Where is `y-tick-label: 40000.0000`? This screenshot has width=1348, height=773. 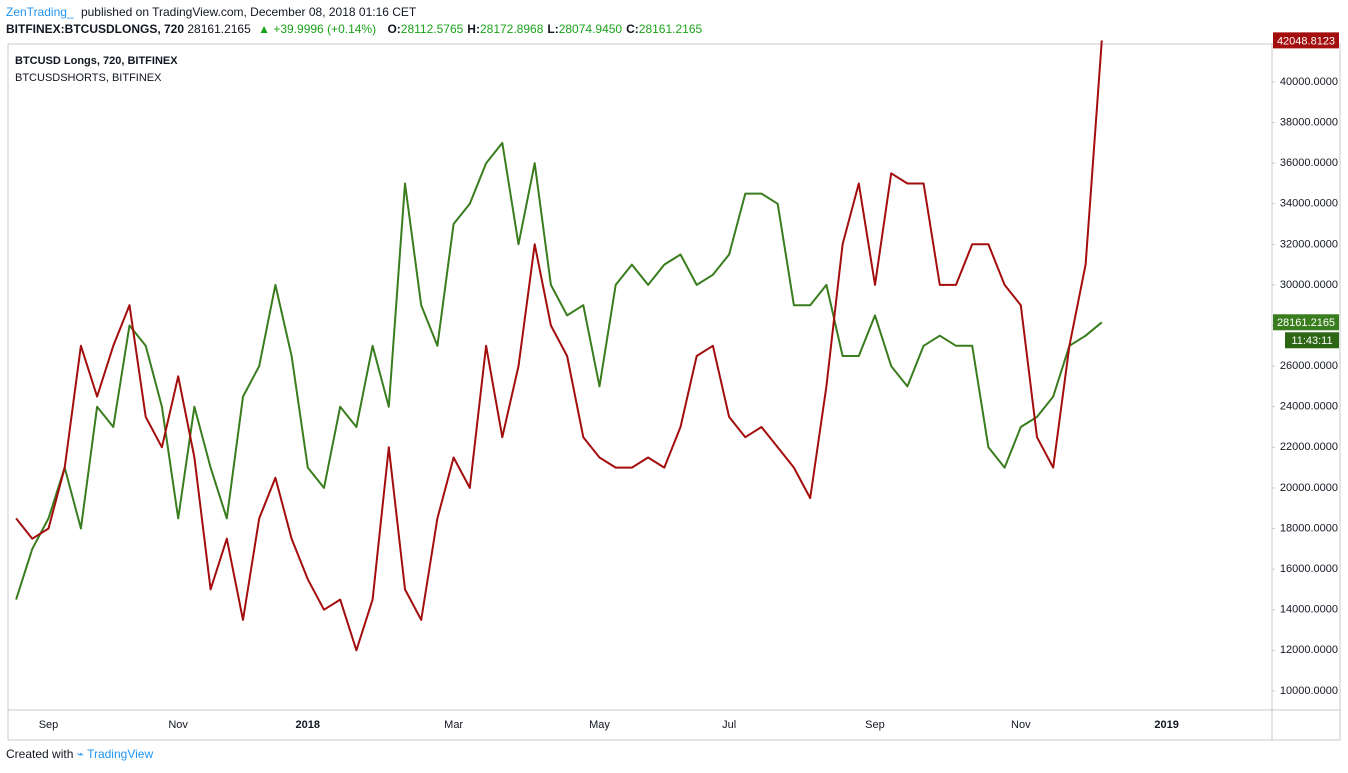
y-tick-label: 40000.0000 is located at coordinates (1309, 82).